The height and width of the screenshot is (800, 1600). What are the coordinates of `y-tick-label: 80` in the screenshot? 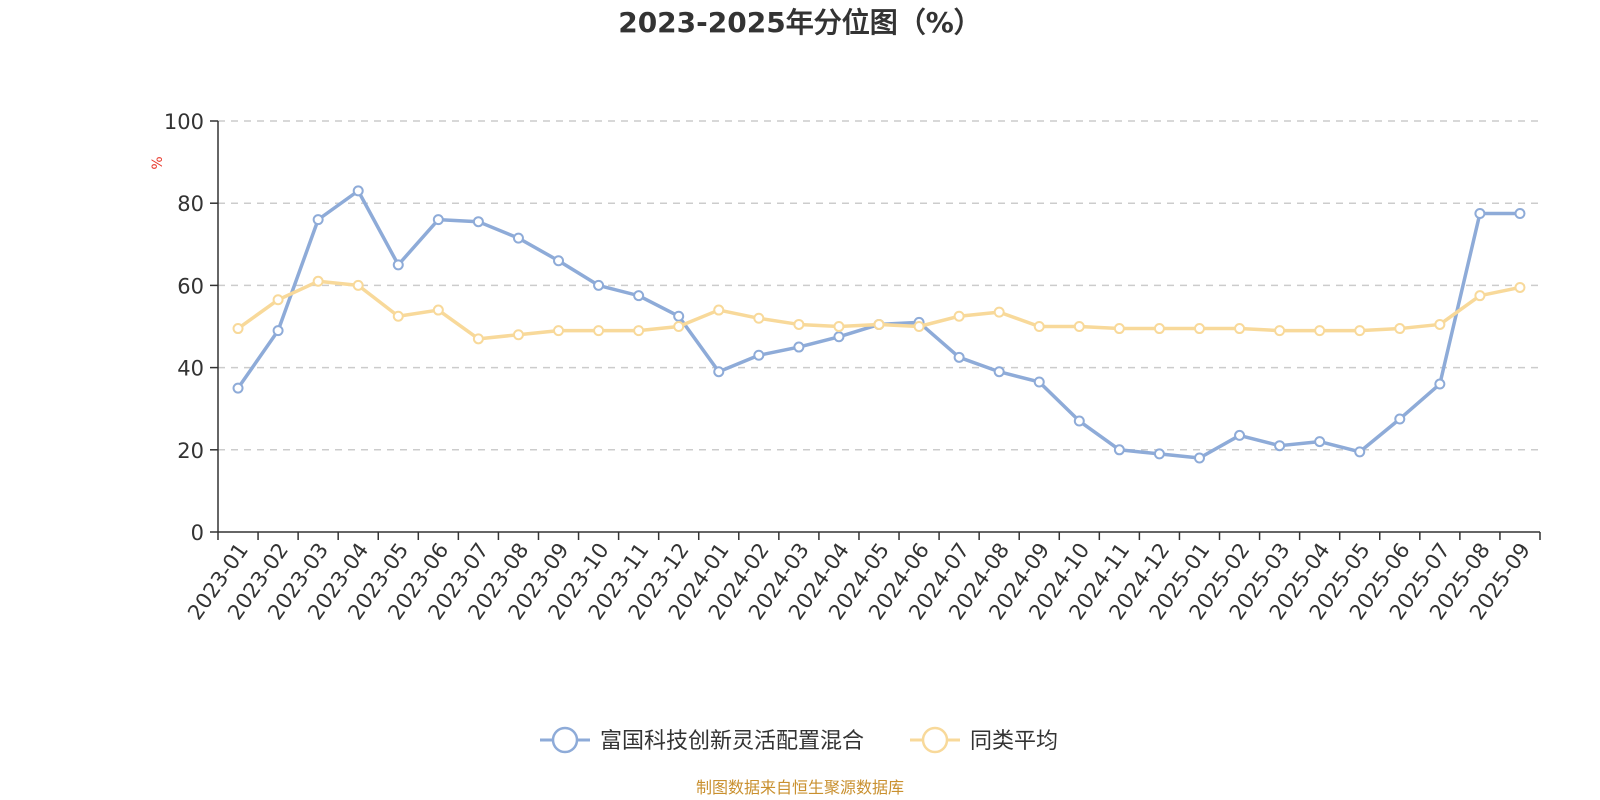 It's located at (190, 204).